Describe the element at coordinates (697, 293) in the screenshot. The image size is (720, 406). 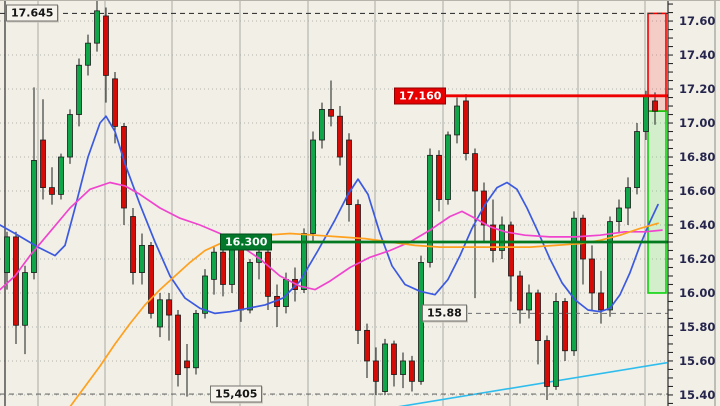
I see `axis-price-label: 16.00` at that location.